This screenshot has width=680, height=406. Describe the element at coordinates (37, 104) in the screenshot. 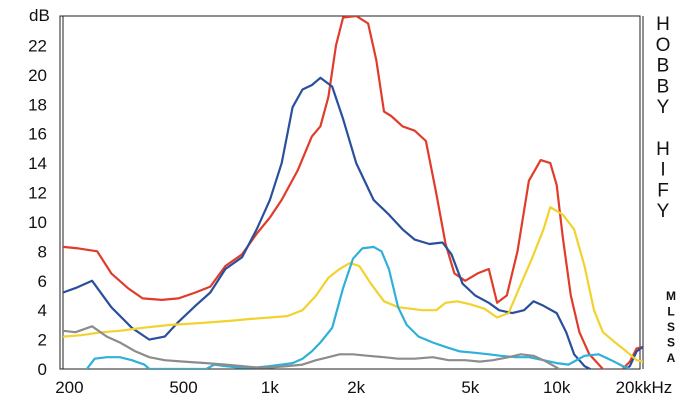

I see `y-tick-label: 18` at that location.